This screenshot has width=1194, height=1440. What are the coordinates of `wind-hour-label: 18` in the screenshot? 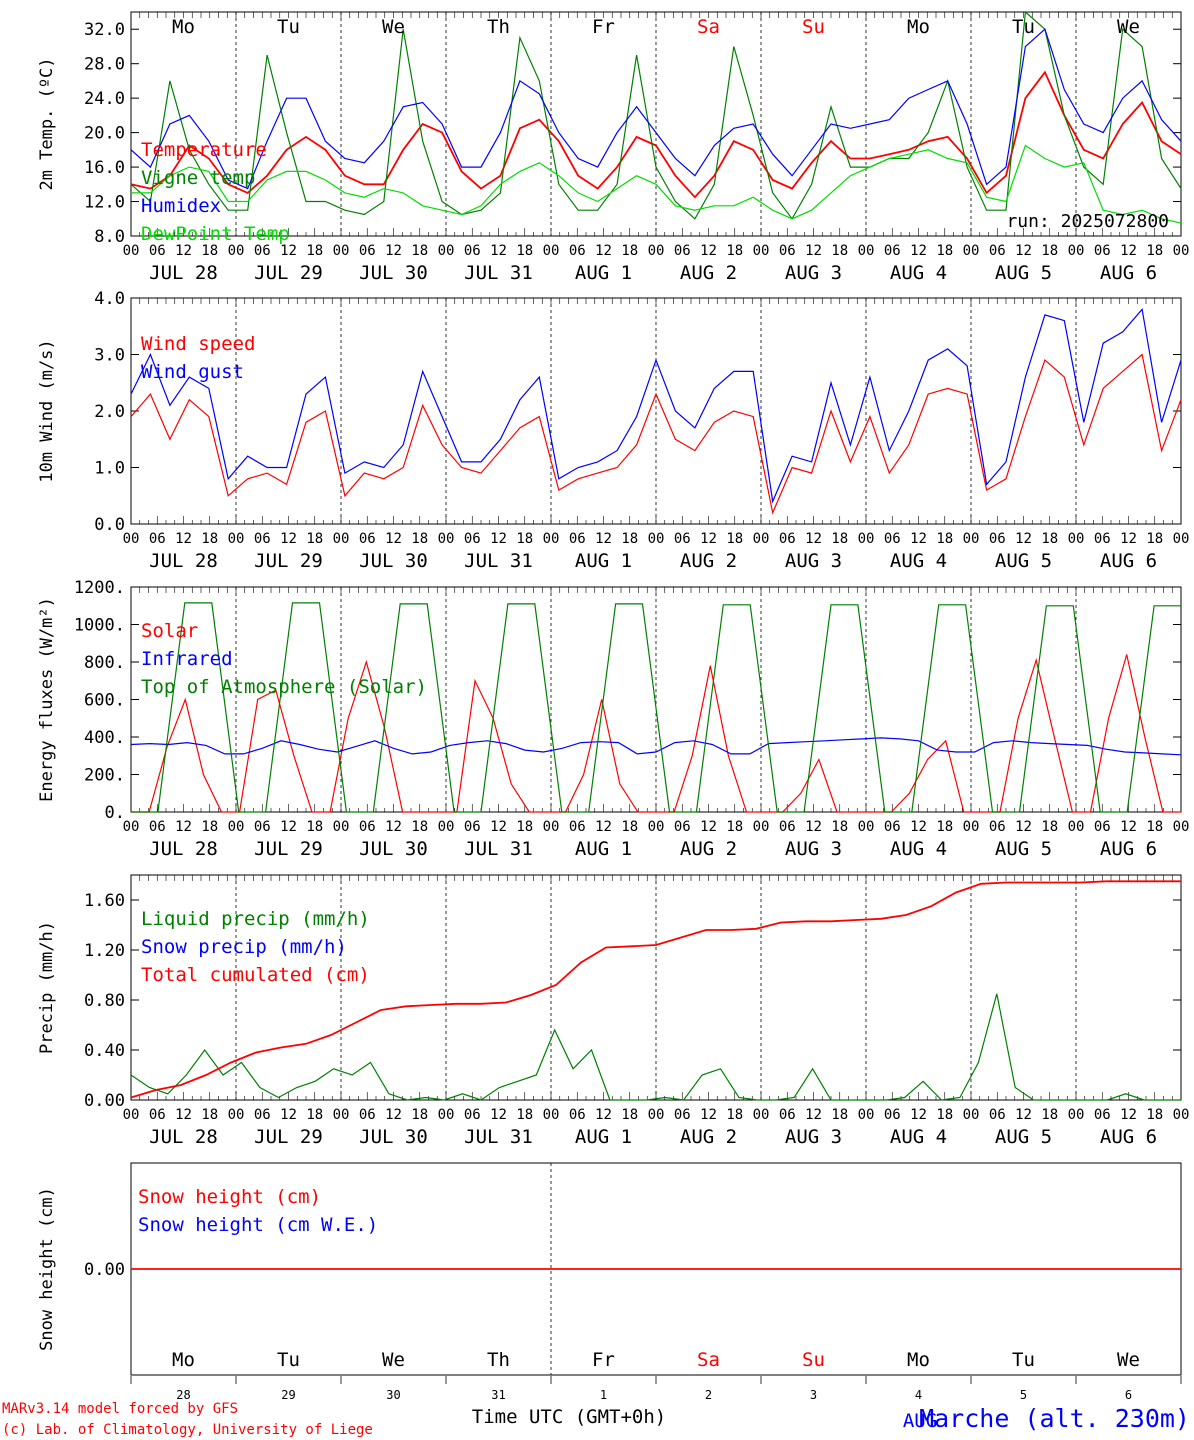 It's located at (1154, 539).